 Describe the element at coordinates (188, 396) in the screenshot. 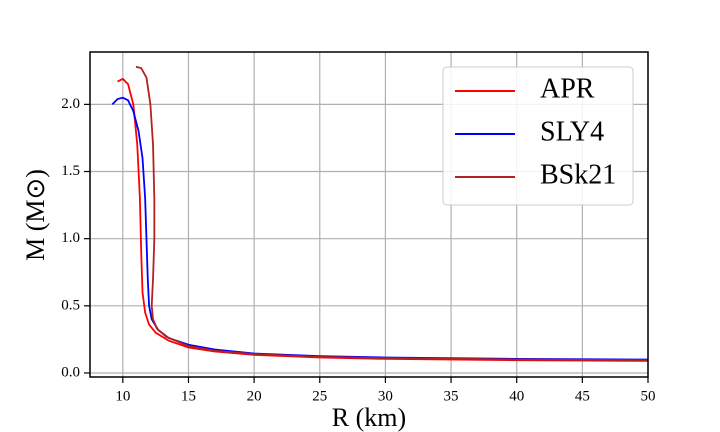

I see `x-tick-label: 15` at that location.